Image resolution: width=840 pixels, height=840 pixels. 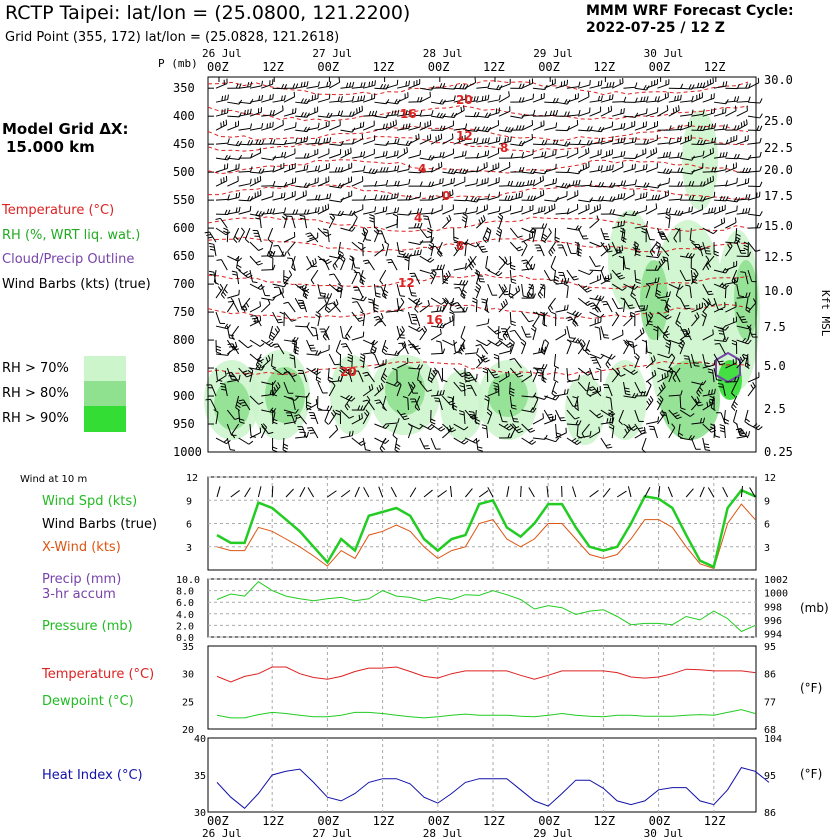 What do you see at coordinates (87, 626) in the screenshot?
I see `pressure-label: Pressure (mb)` at bounding box center [87, 626].